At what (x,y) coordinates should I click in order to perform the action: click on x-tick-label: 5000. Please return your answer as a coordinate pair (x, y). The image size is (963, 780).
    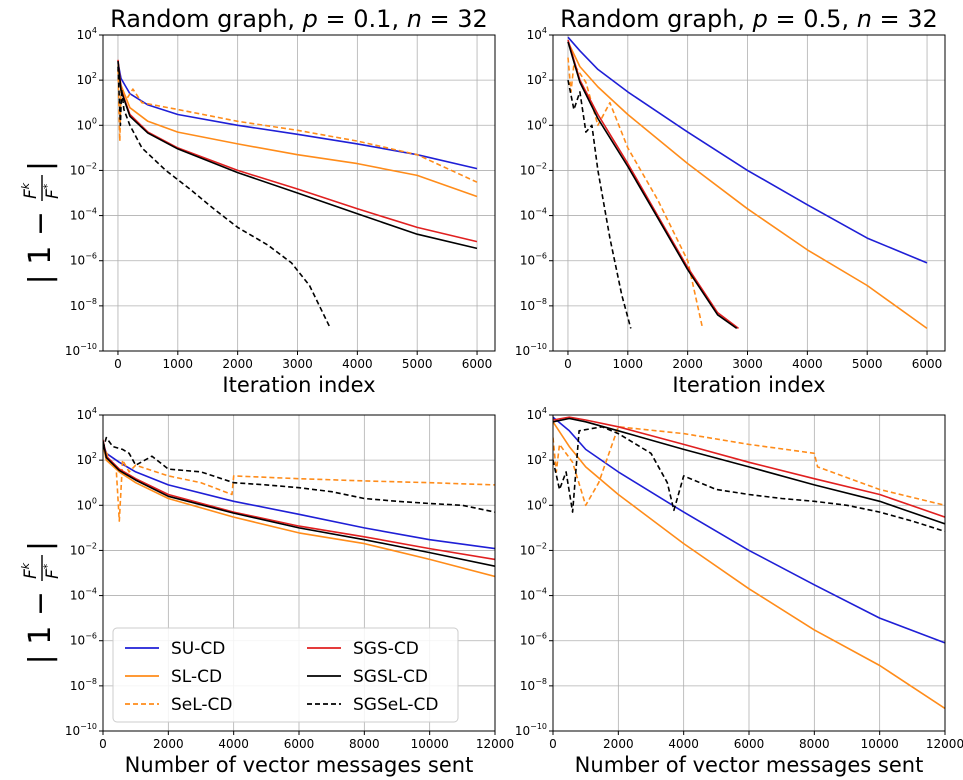
    Looking at the image, I should click on (867, 364).